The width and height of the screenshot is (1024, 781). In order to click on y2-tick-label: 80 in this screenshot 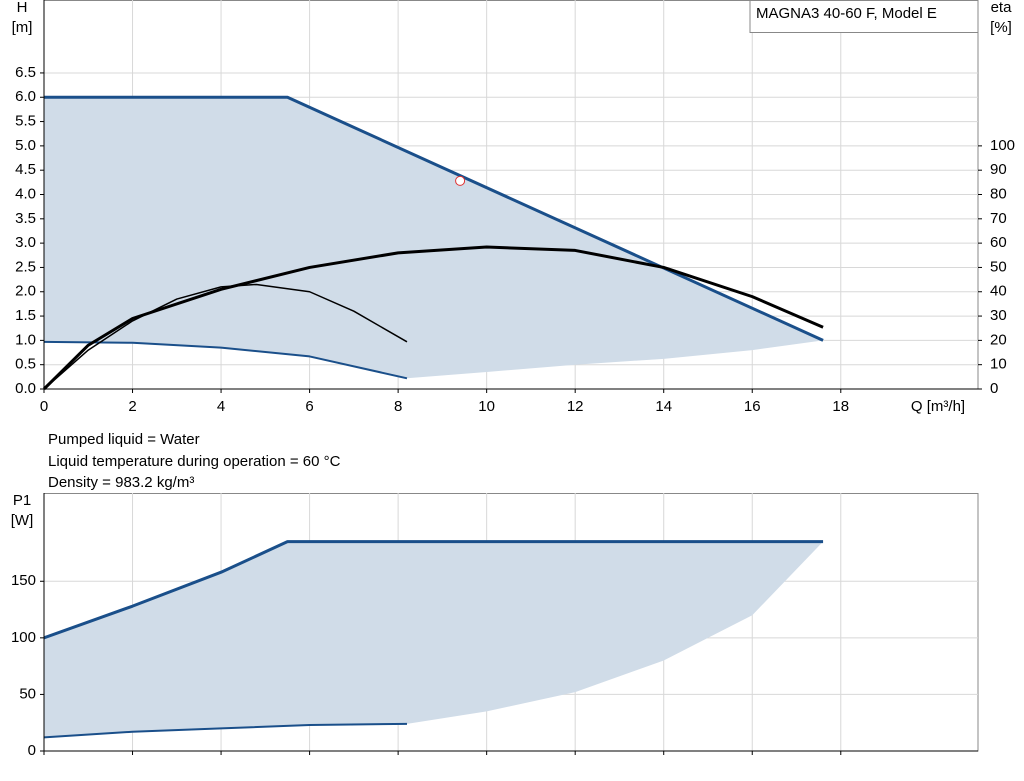, I will do `click(998, 193)`.